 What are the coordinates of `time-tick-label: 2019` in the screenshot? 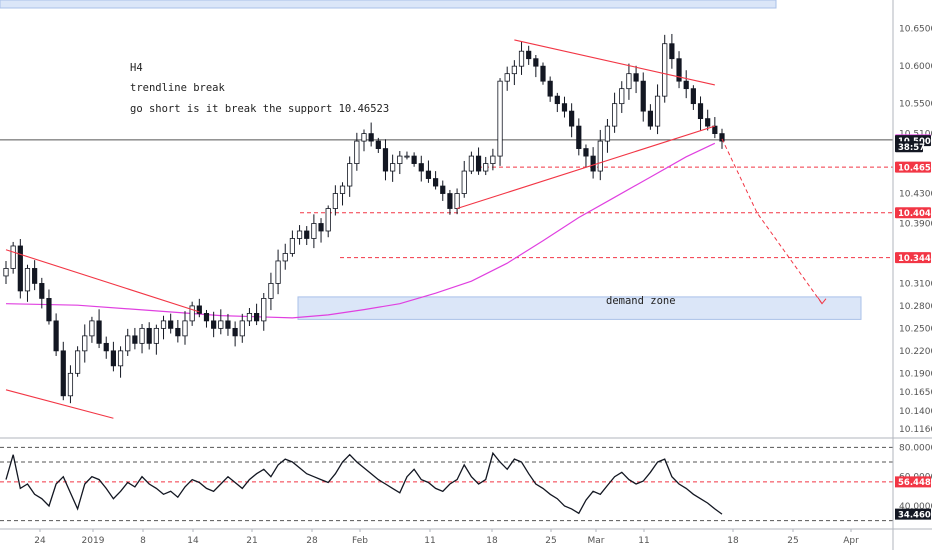 It's located at (93, 541).